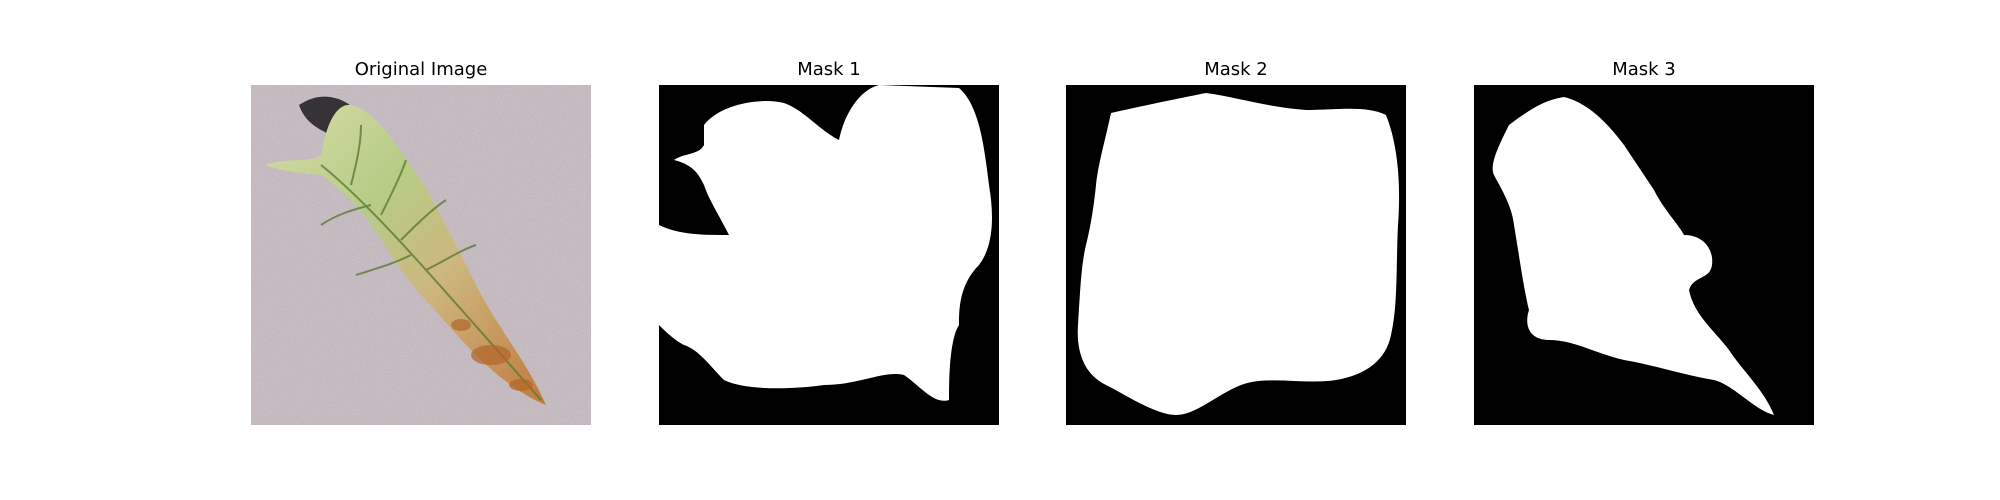 The width and height of the screenshot is (2000, 500). I want to click on panel-title: Mask 1, so click(829, 69).